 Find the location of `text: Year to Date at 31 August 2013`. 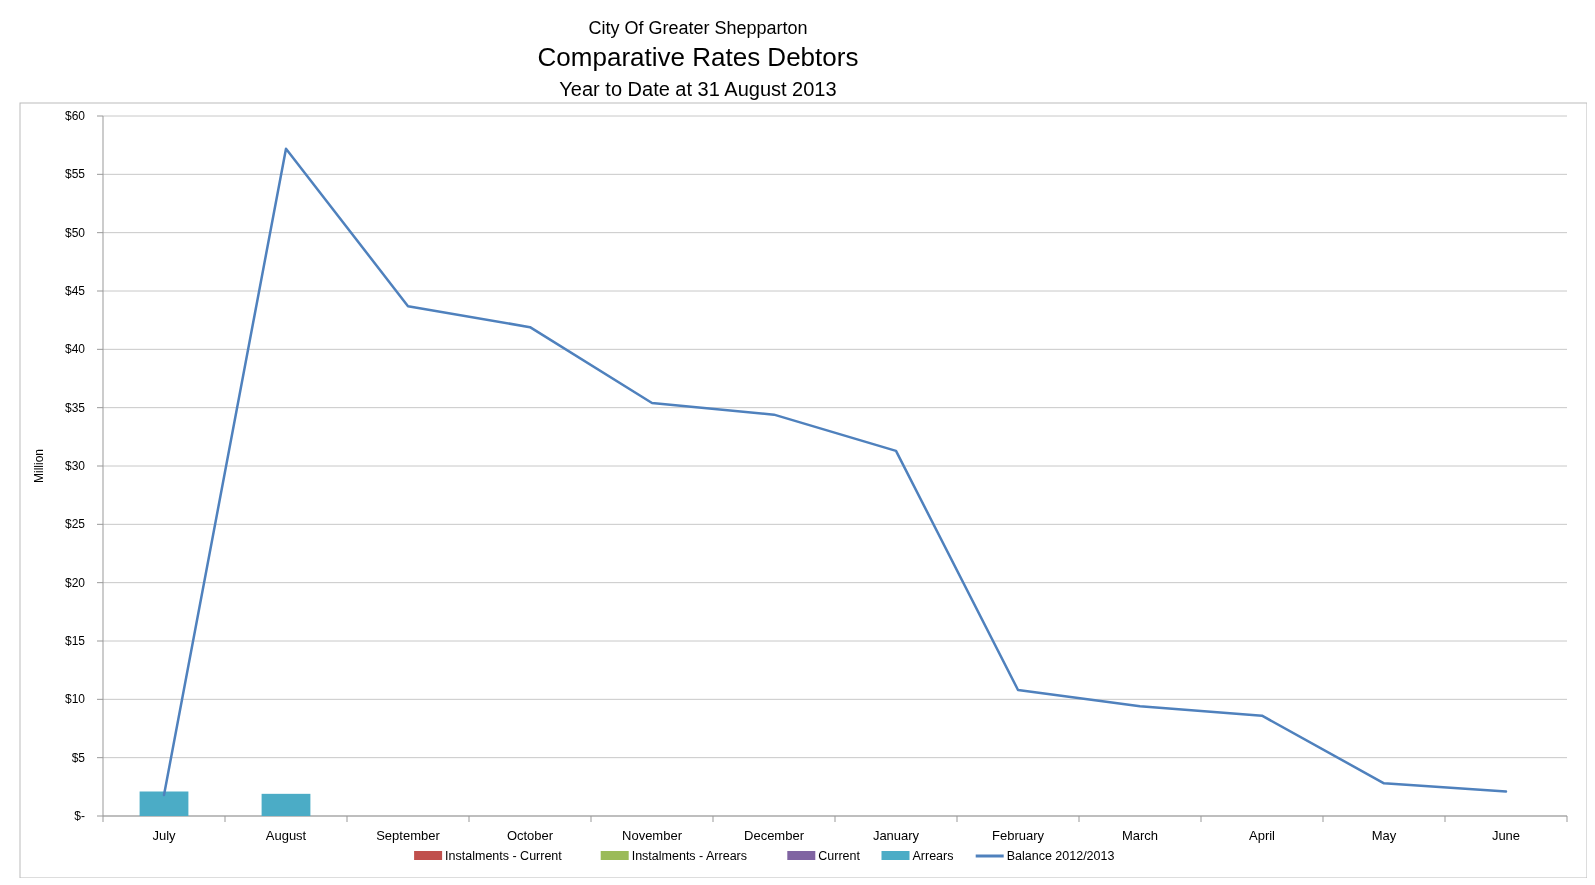

text: Year to Date at 31 August 2013 is located at coordinates (698, 89).